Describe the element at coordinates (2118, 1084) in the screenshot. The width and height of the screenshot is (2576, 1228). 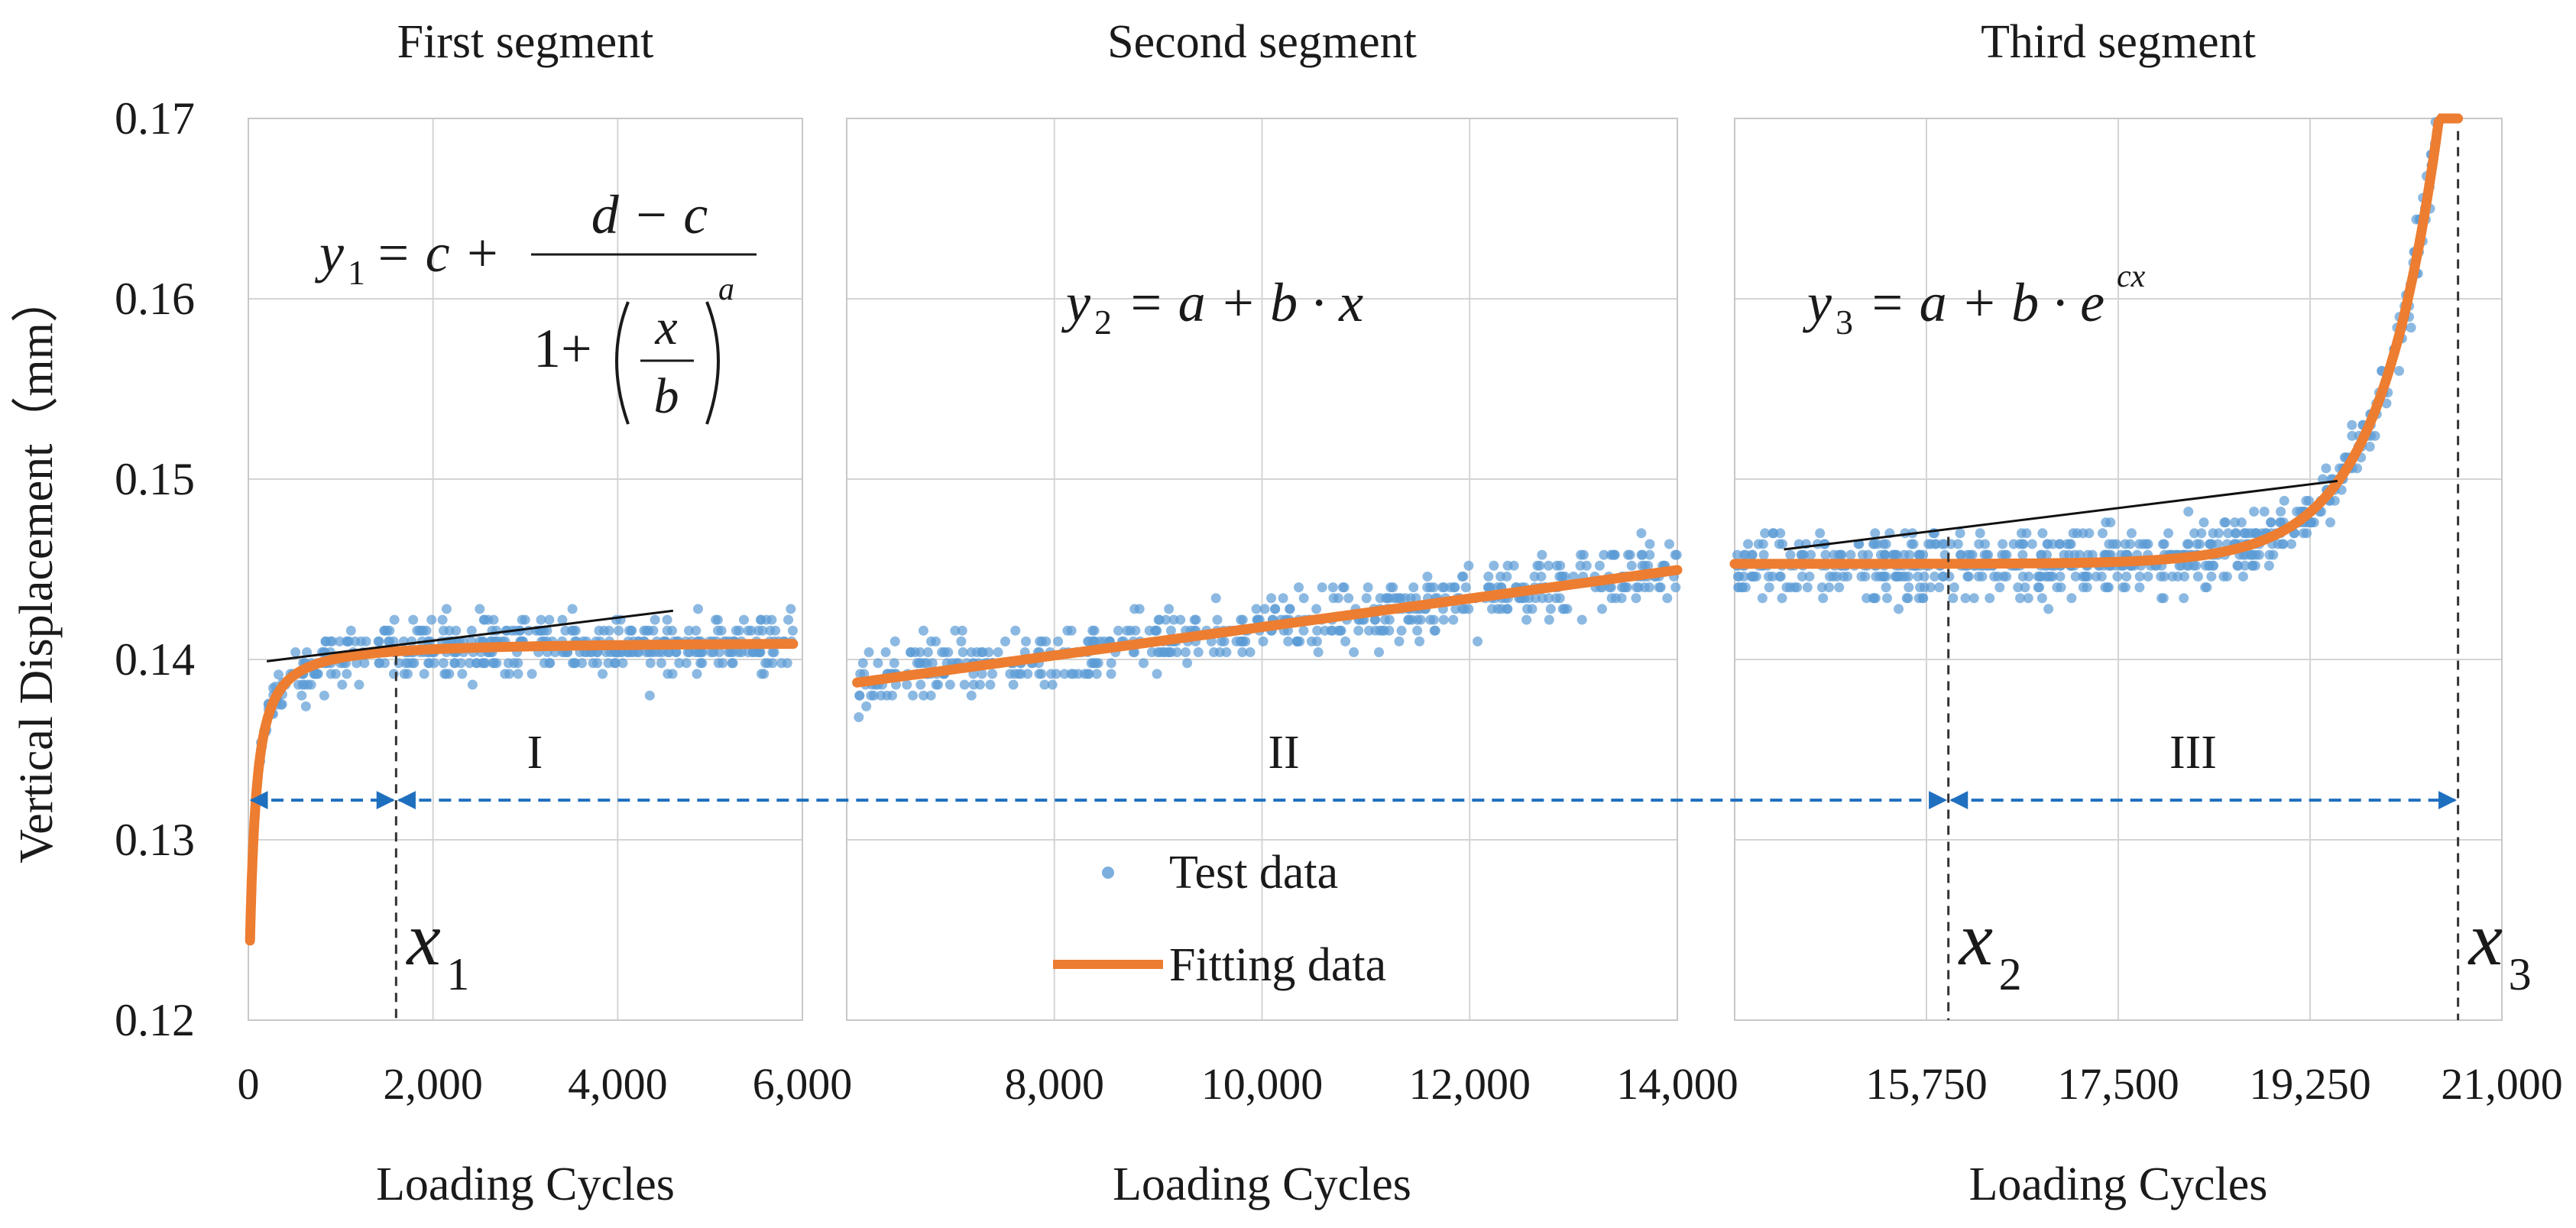
I see `x-tick-label: 17,500` at that location.